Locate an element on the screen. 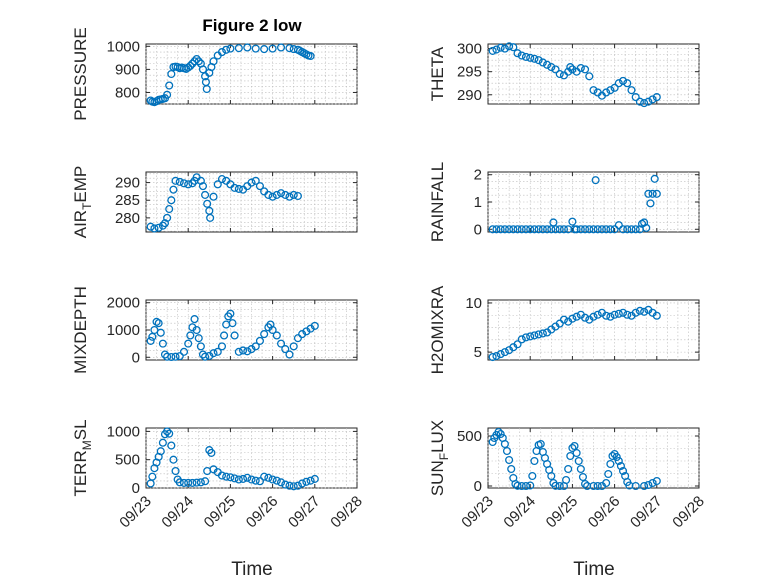  y-axis-label: RAINFALL is located at coordinates (437, 202).